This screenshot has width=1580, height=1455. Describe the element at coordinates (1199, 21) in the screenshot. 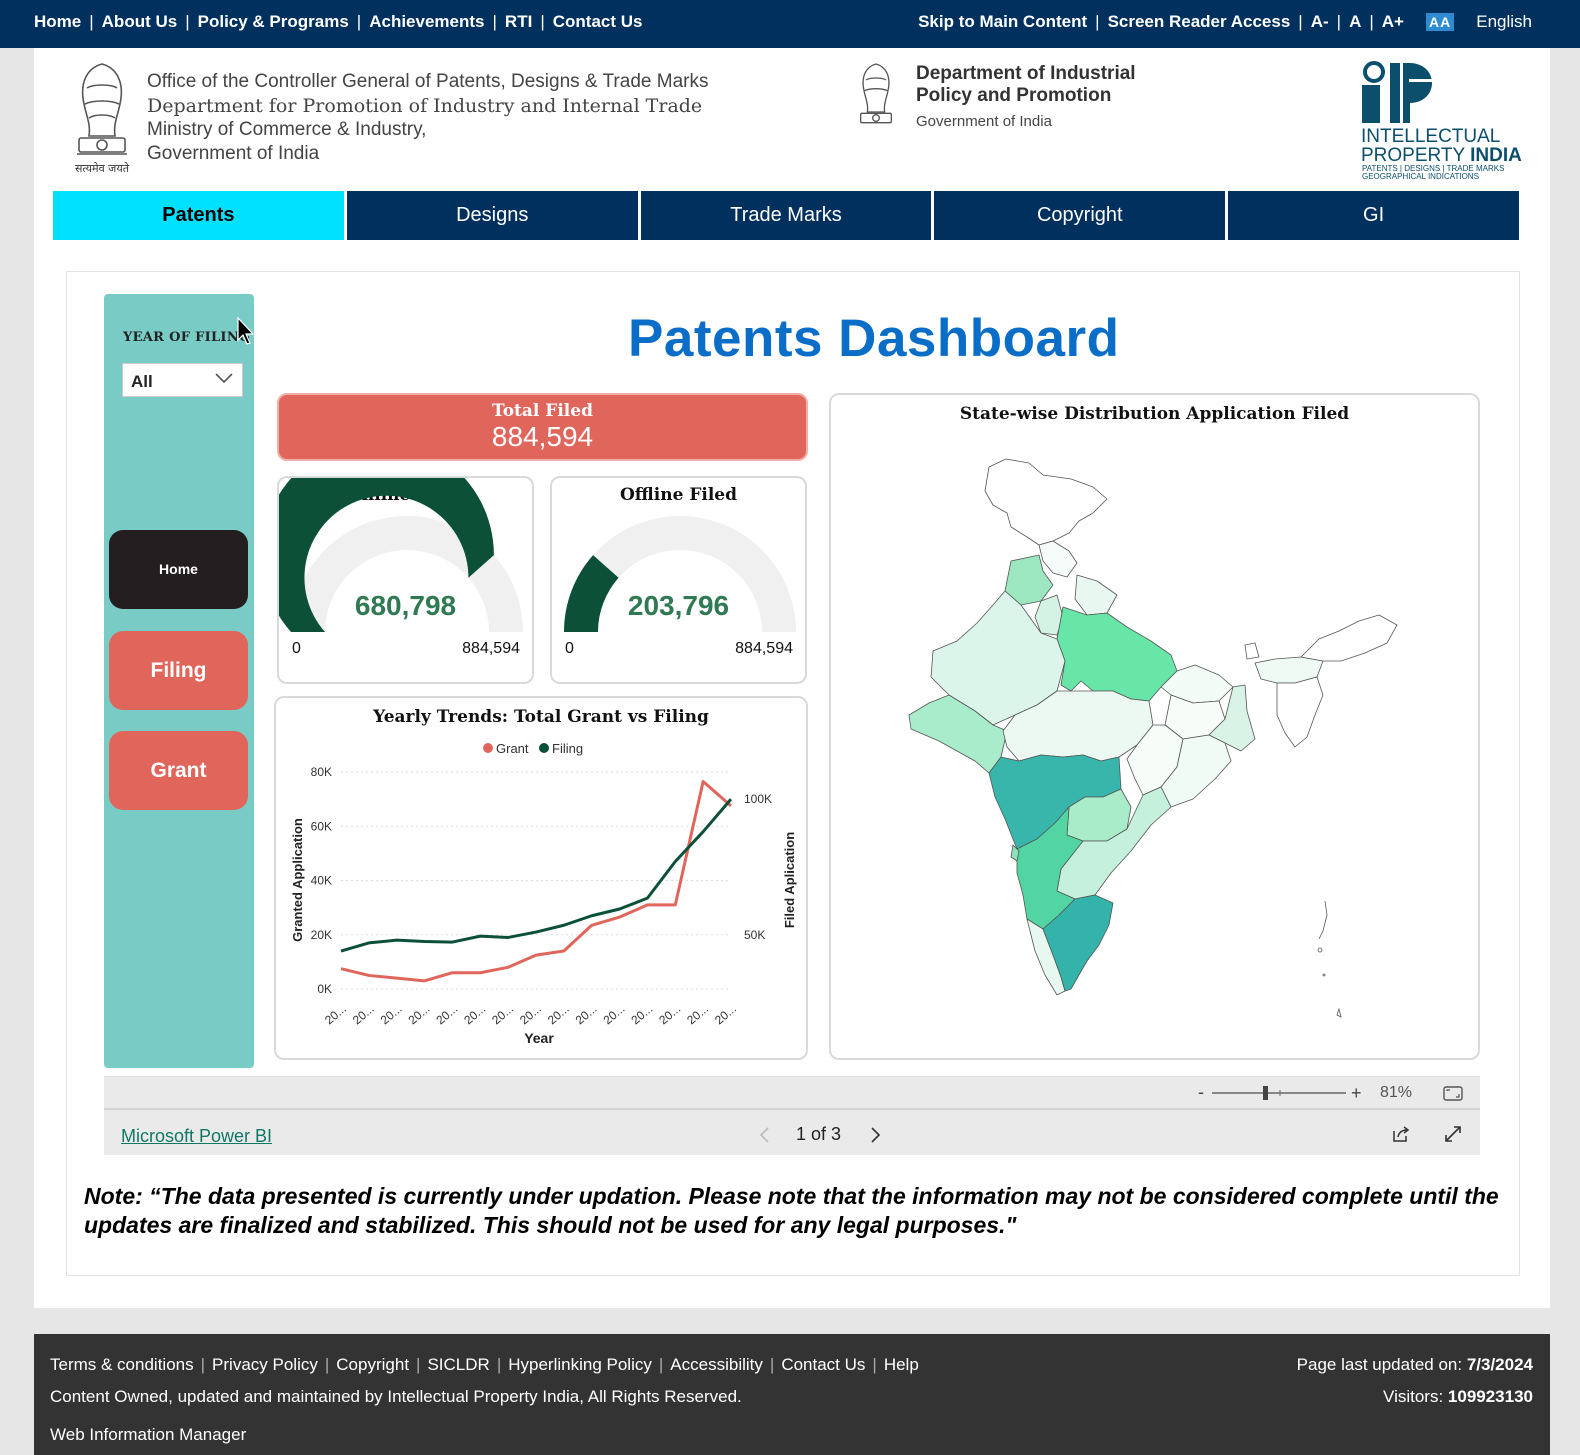

I see `screen-reader-link: Screen Reader Access` at that location.